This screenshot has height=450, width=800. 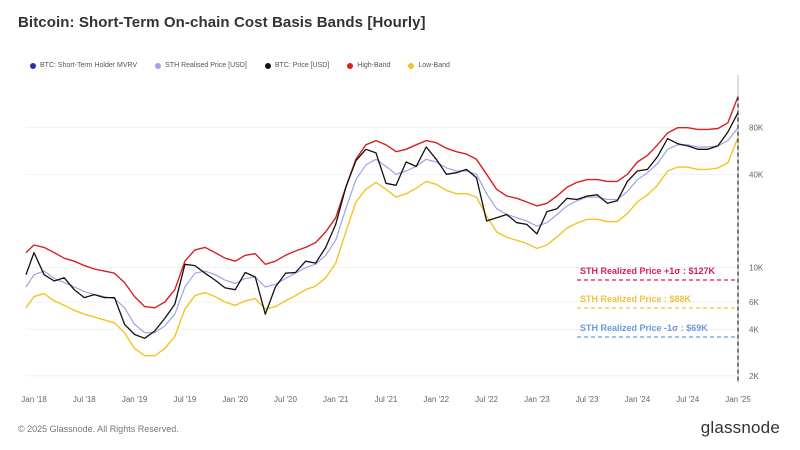 I want to click on x-tick-label: Jul '21, so click(x=386, y=399).